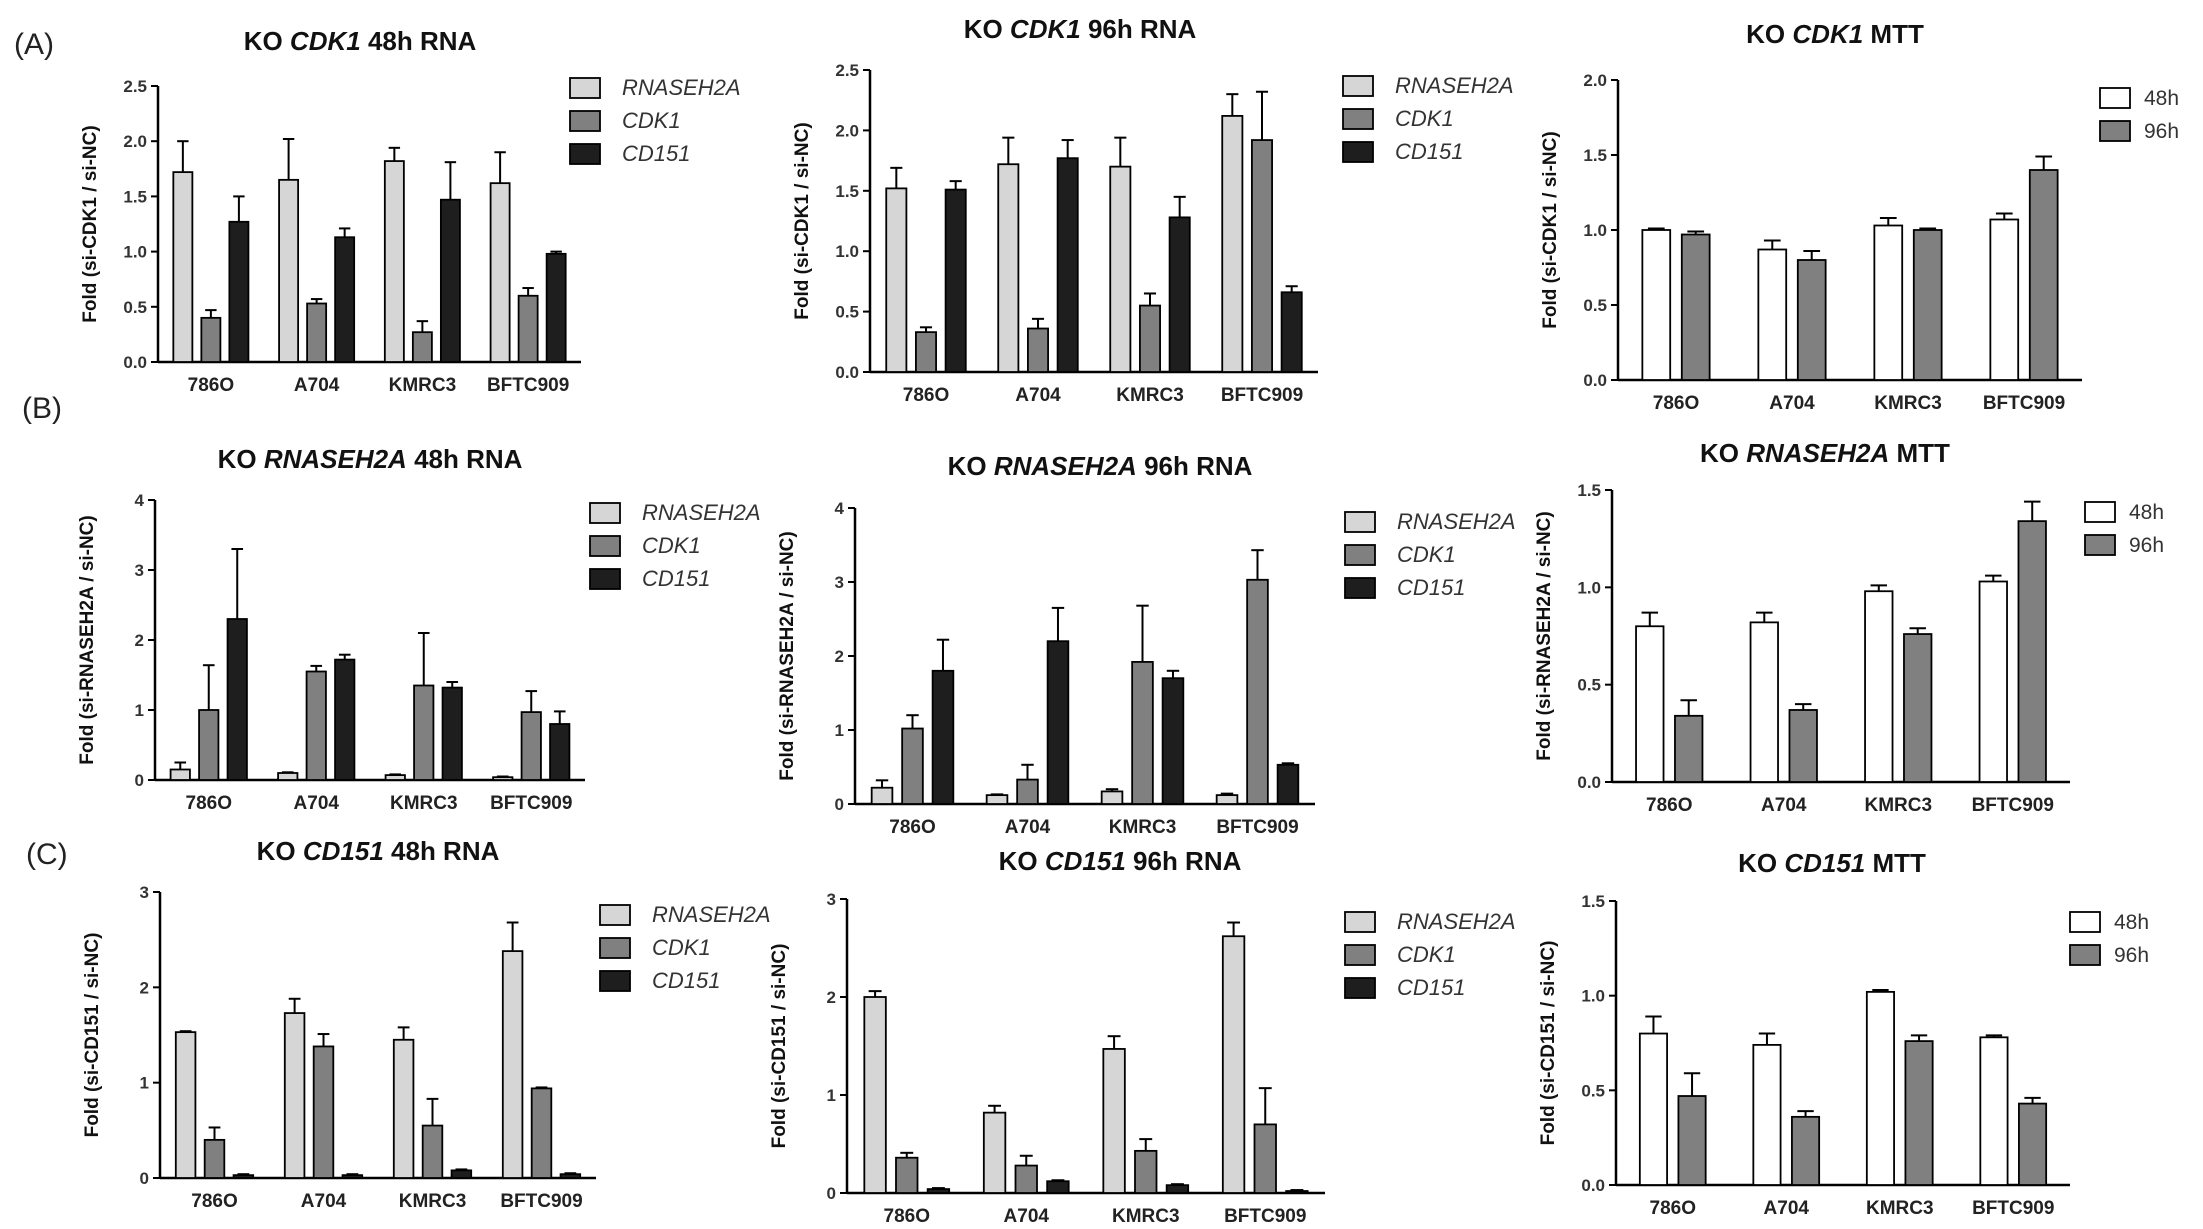 This screenshot has height=1229, width=2203. Describe the element at coordinates (378, 851) in the screenshot. I see `chart-title: KO CD151 48h RNA` at that location.